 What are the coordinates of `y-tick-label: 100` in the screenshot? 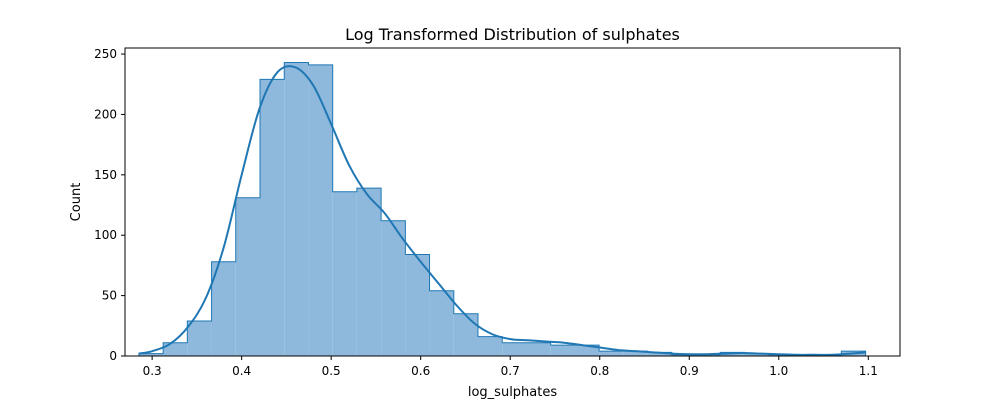 It's located at (105, 235).